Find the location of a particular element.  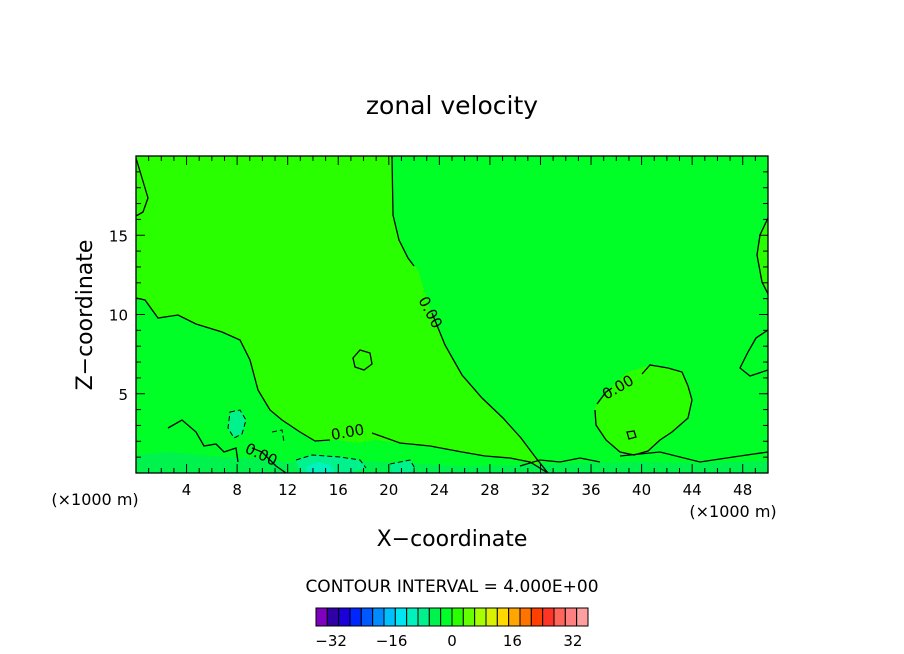

contour-main-zero-lower is located at coordinates (490, 392).